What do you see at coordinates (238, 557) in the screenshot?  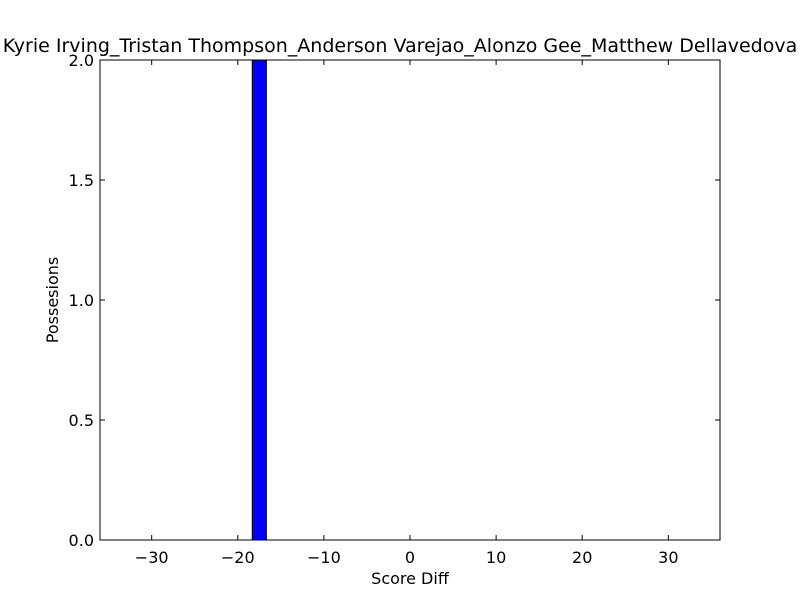 I see `x-tick-label: −20` at bounding box center [238, 557].